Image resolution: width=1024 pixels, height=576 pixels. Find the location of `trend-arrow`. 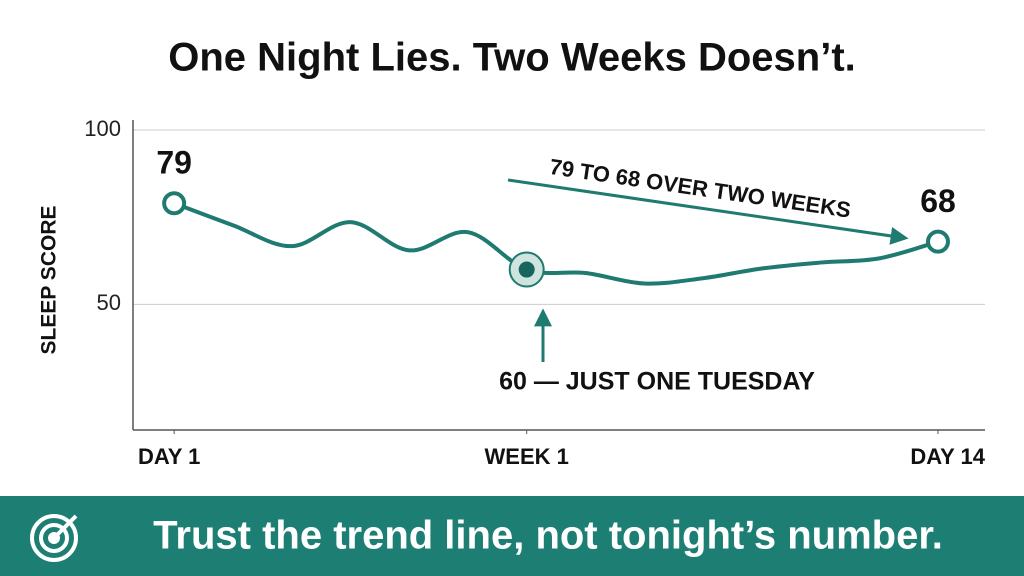

trend-arrow is located at coordinates (708, 211).